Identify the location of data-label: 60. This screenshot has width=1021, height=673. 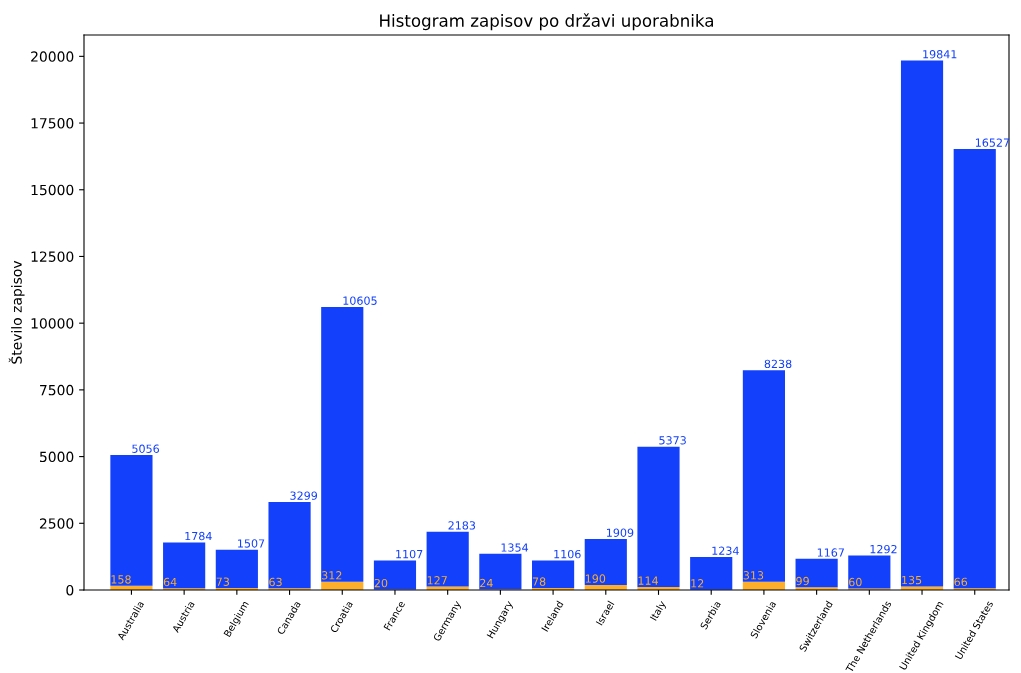
(855, 582).